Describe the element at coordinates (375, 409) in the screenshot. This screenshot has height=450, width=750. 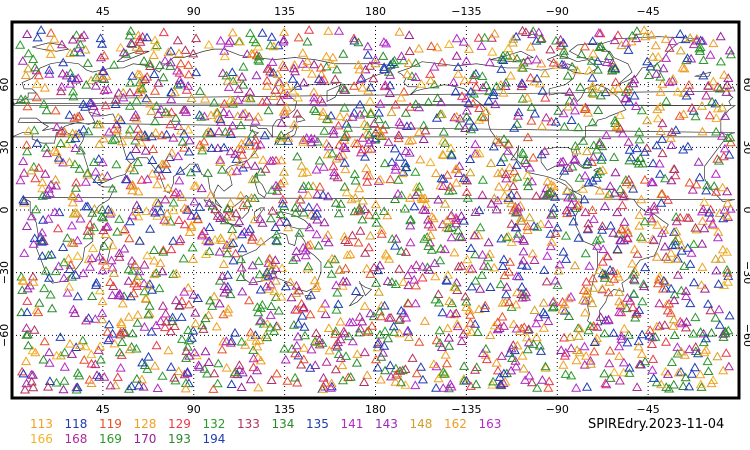
I see `bottom-longitude-label: 180` at that location.